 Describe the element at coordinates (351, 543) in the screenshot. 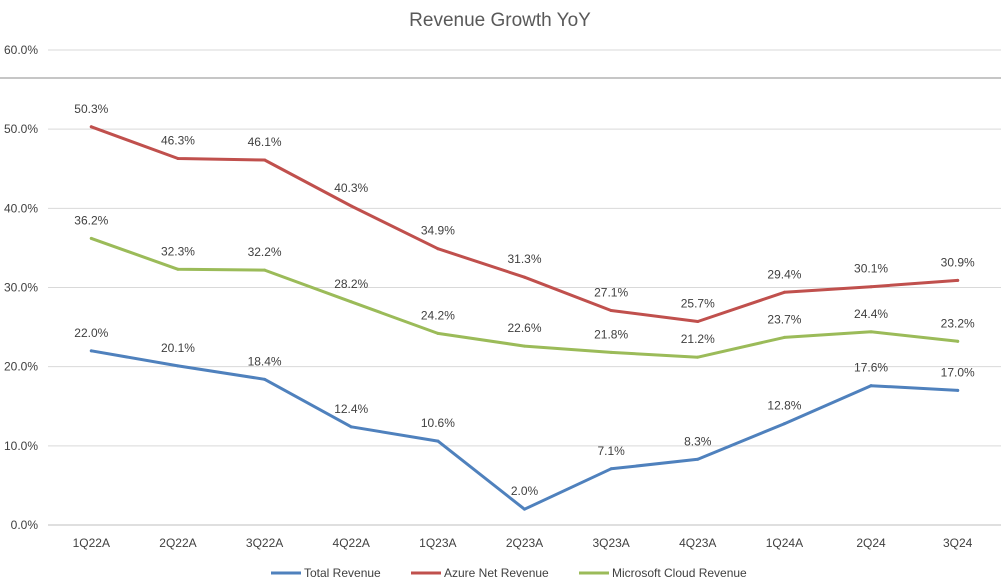

I see `x-tick-label: 4Q22A` at that location.